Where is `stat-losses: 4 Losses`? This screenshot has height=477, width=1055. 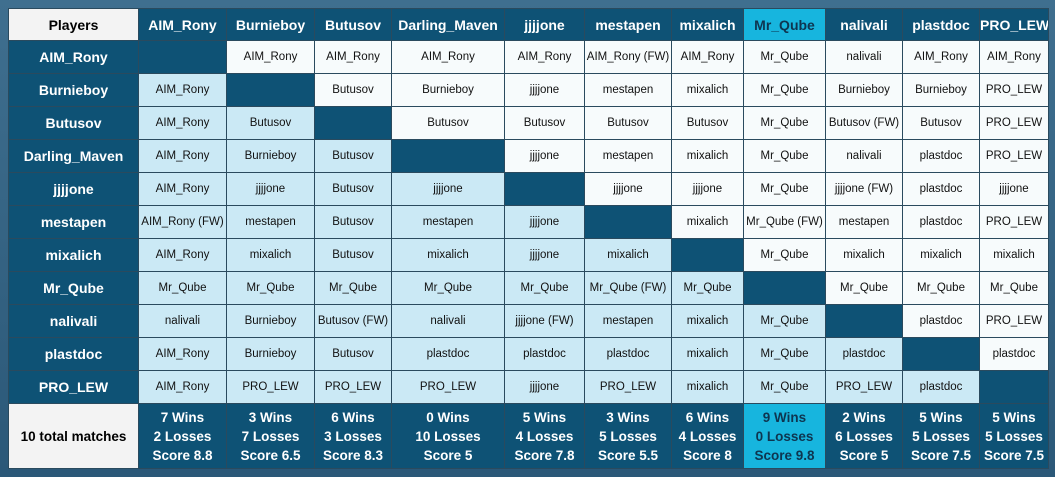 stat-losses: 4 Losses is located at coordinates (707, 436).